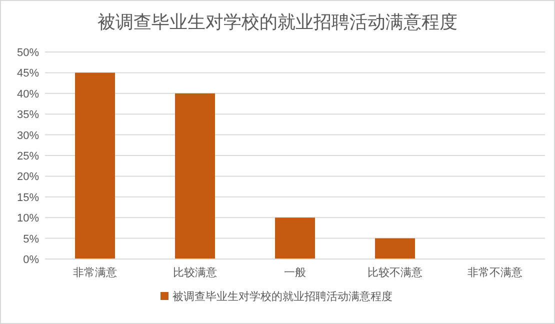 This screenshot has height=324, width=555. I want to click on y-tick-label: 35%, so click(28, 115).